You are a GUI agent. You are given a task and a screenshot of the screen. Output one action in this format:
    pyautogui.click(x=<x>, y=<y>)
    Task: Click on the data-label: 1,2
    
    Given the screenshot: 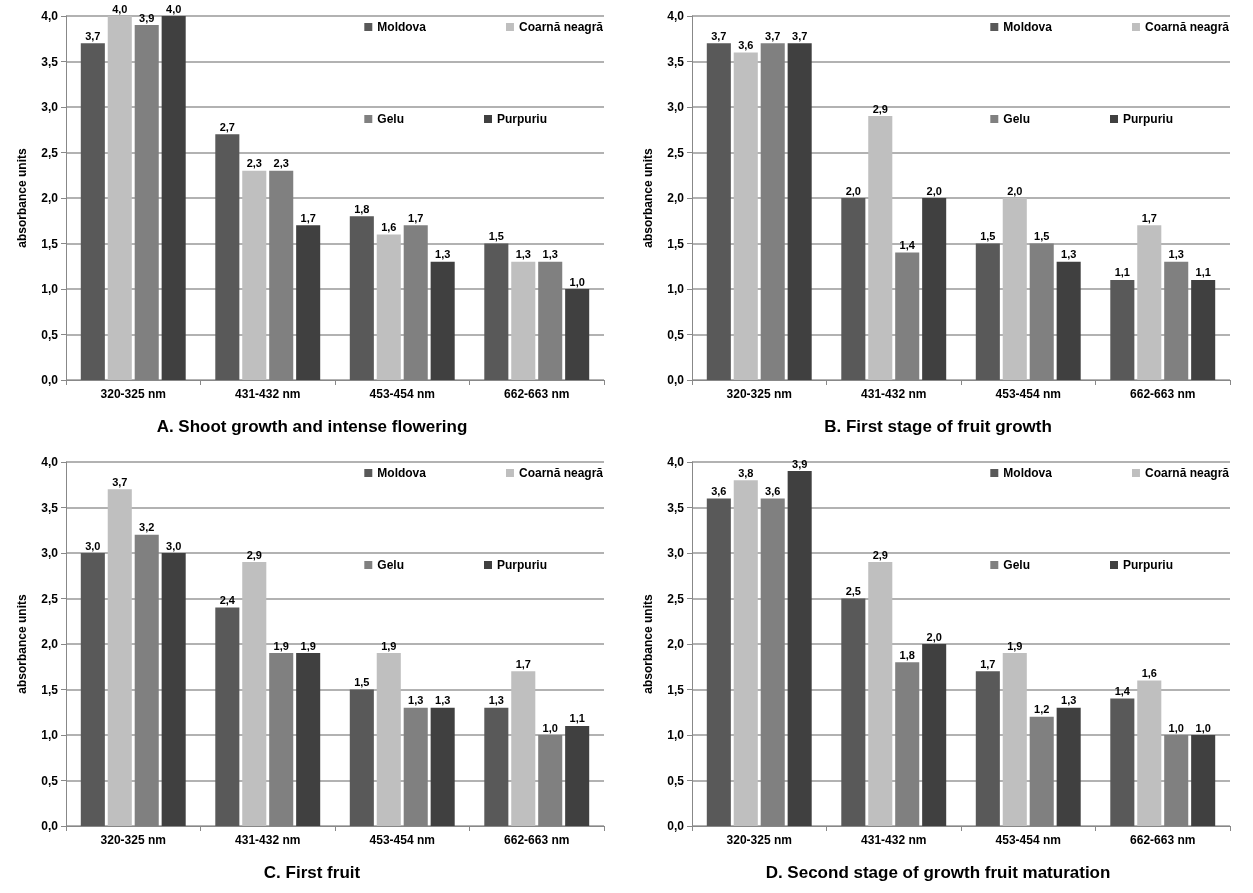 What is the action you would take?
    pyautogui.click(x=1042, y=709)
    